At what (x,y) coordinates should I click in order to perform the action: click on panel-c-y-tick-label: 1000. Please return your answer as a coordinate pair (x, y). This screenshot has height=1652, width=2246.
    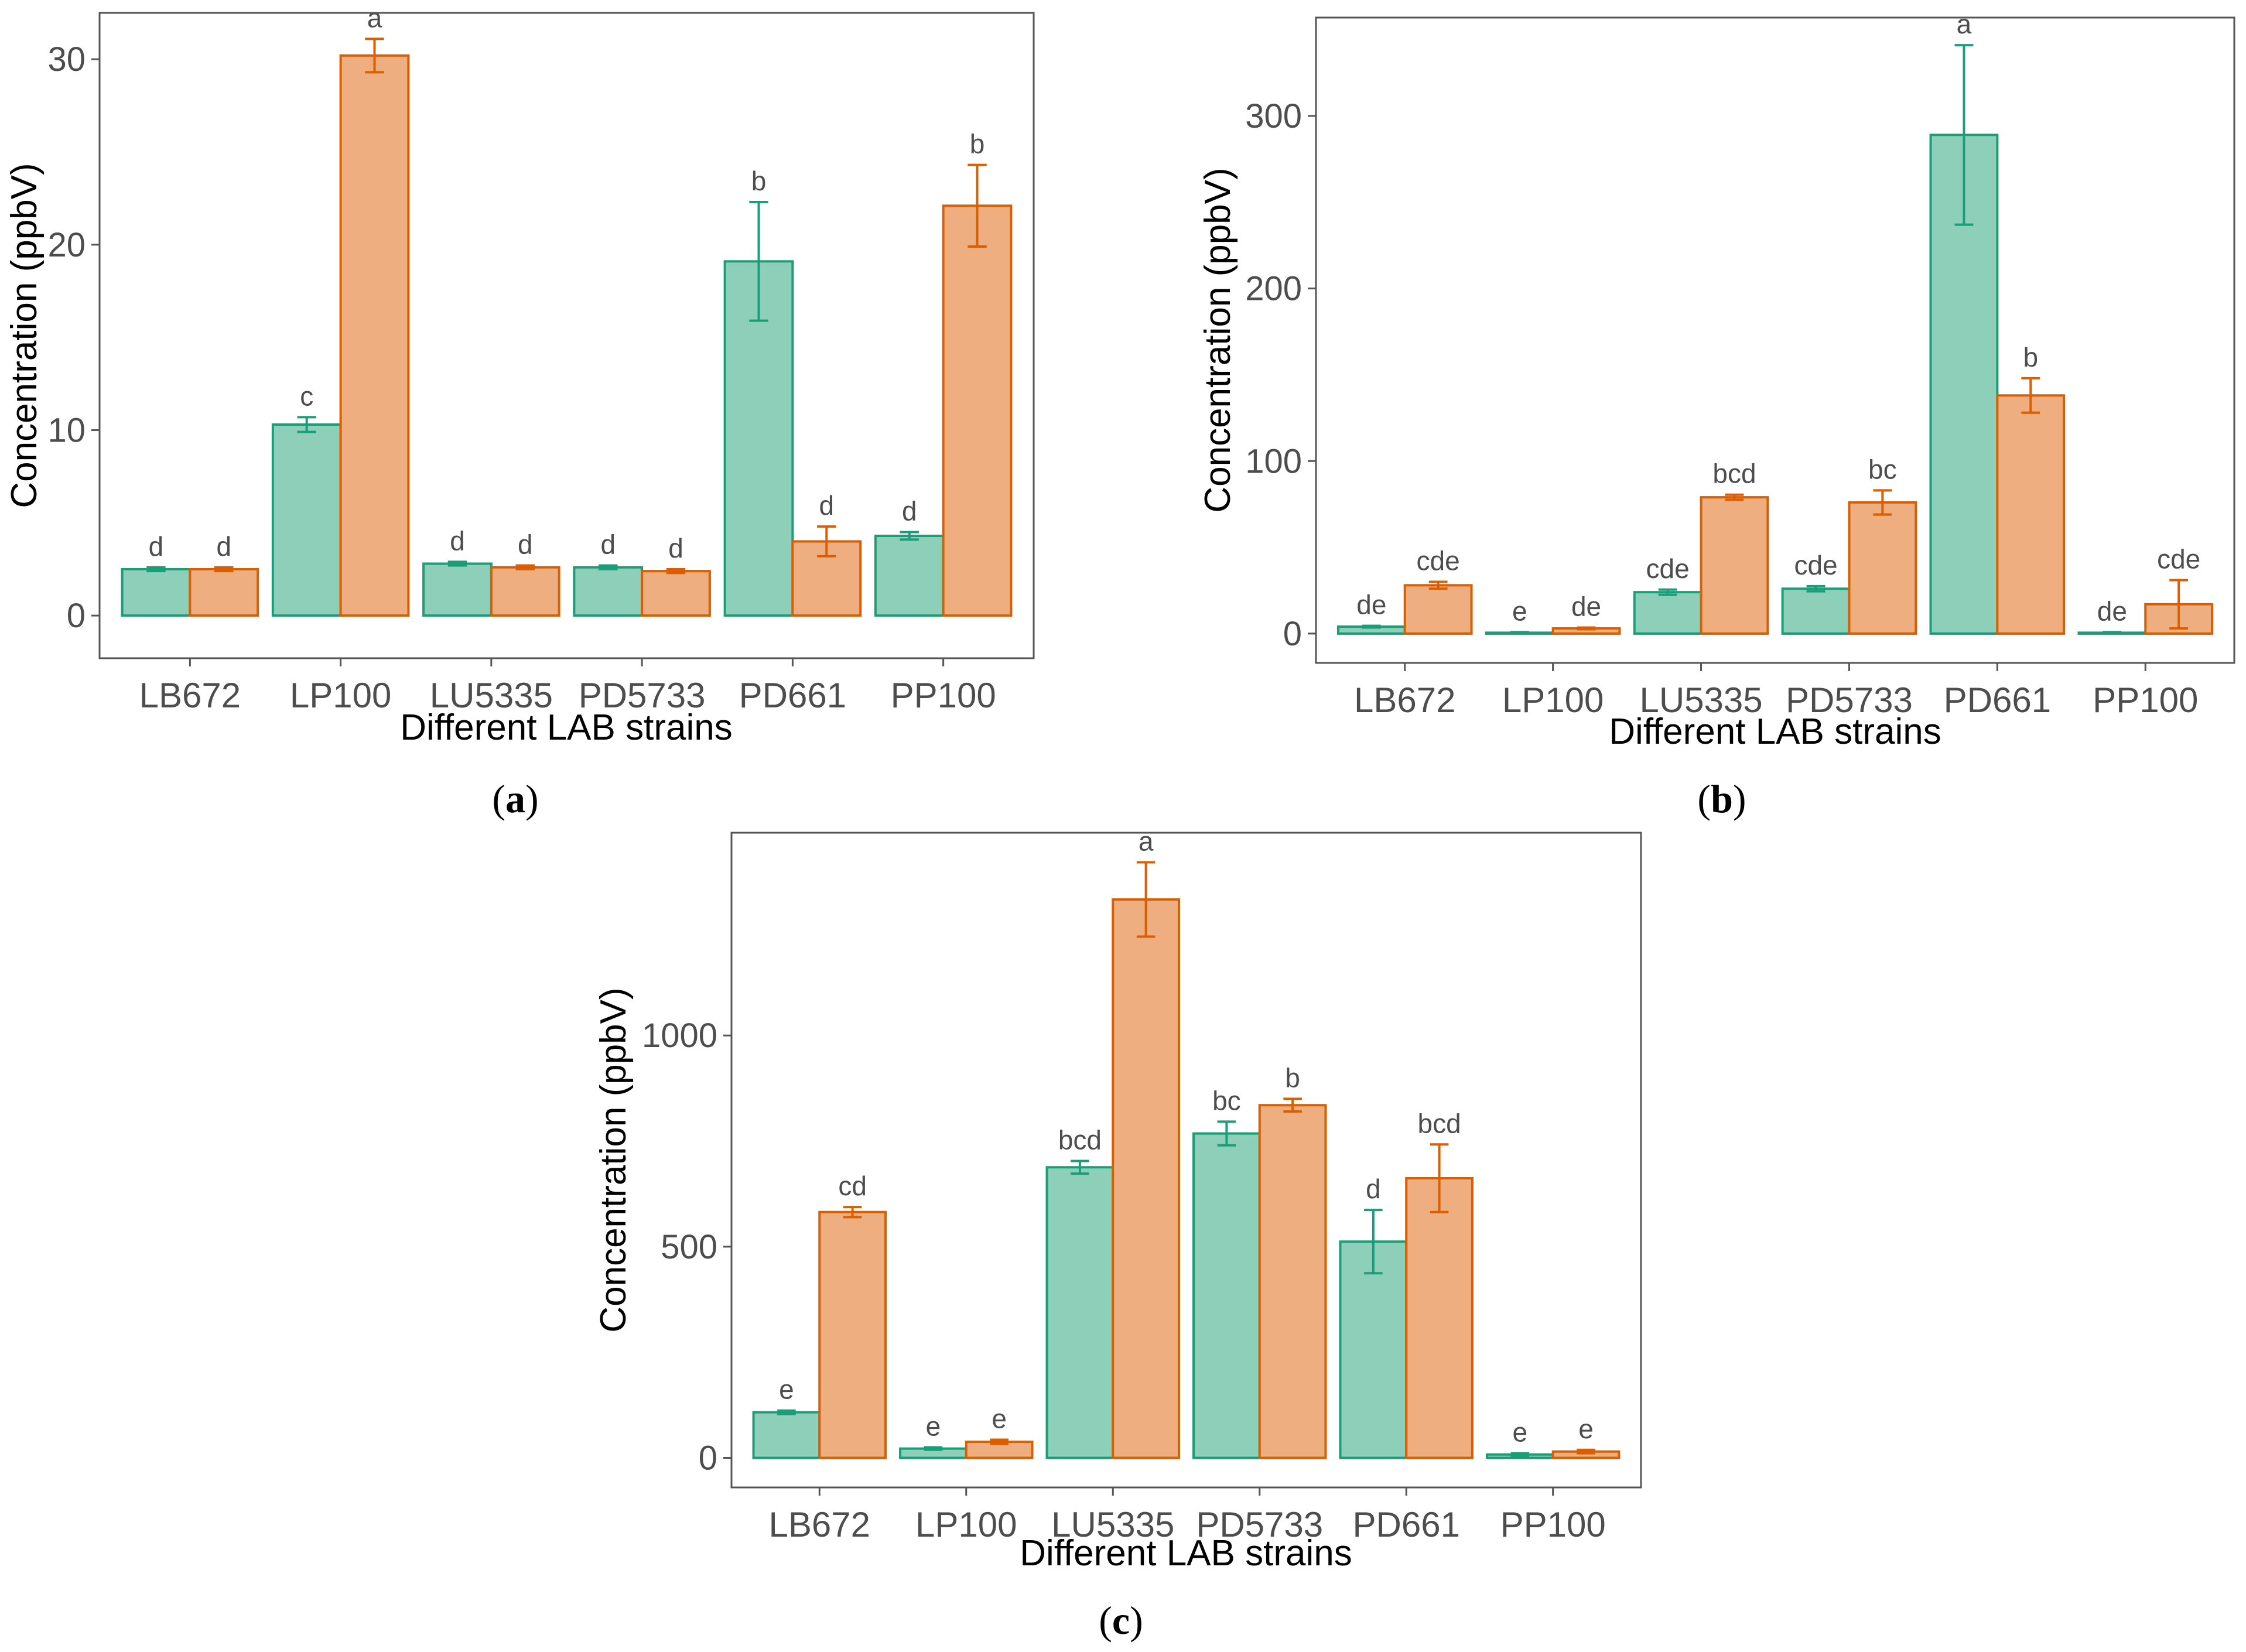
    Looking at the image, I should click on (679, 1036).